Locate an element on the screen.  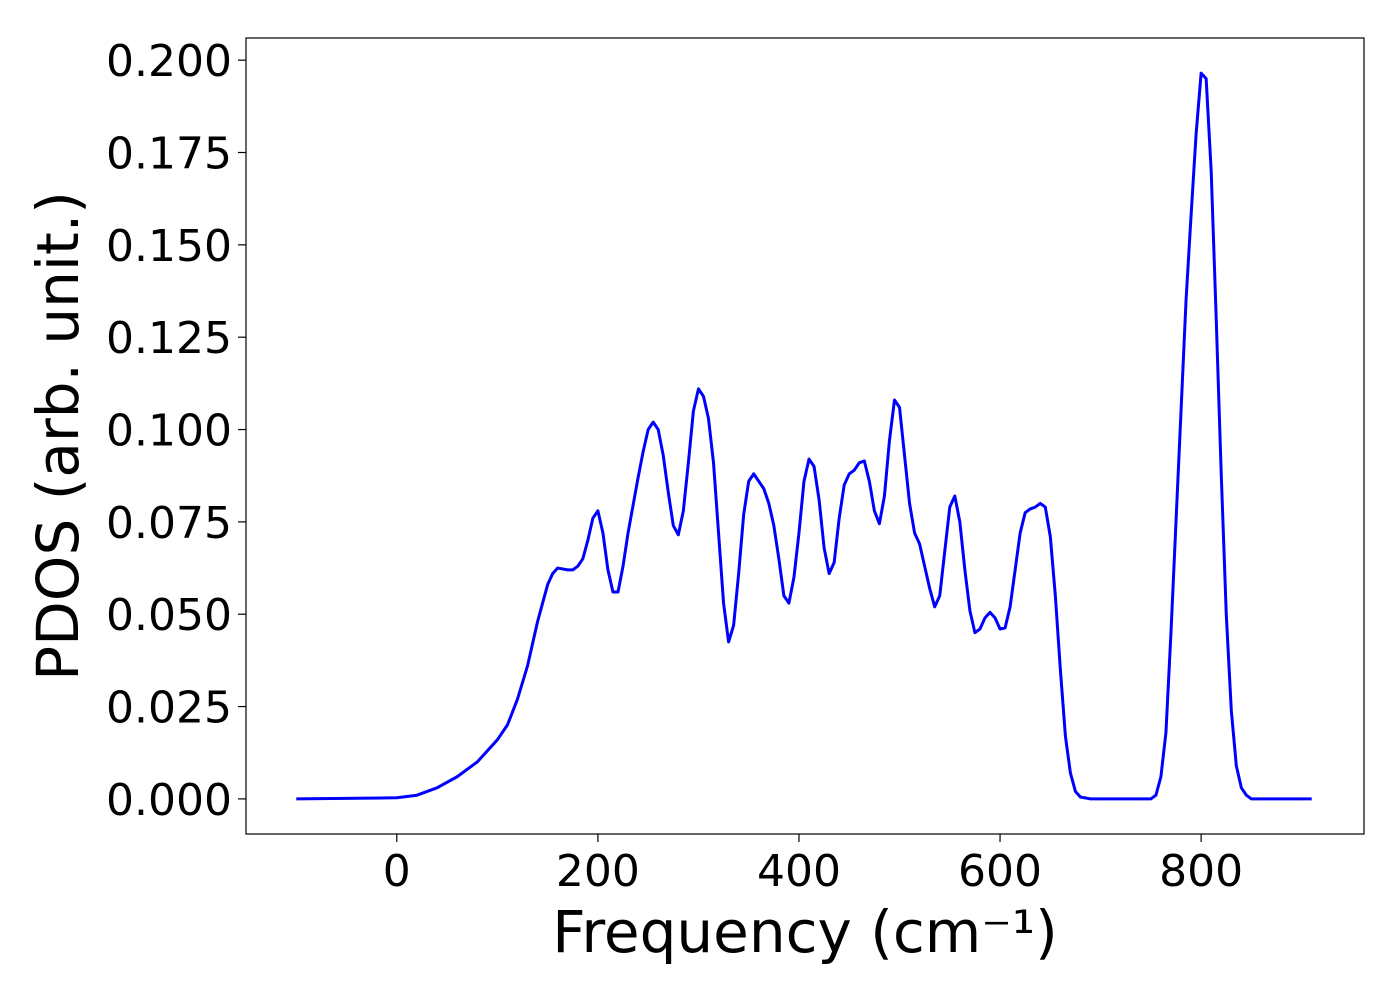
x-tick-label: 400 is located at coordinates (799, 871).